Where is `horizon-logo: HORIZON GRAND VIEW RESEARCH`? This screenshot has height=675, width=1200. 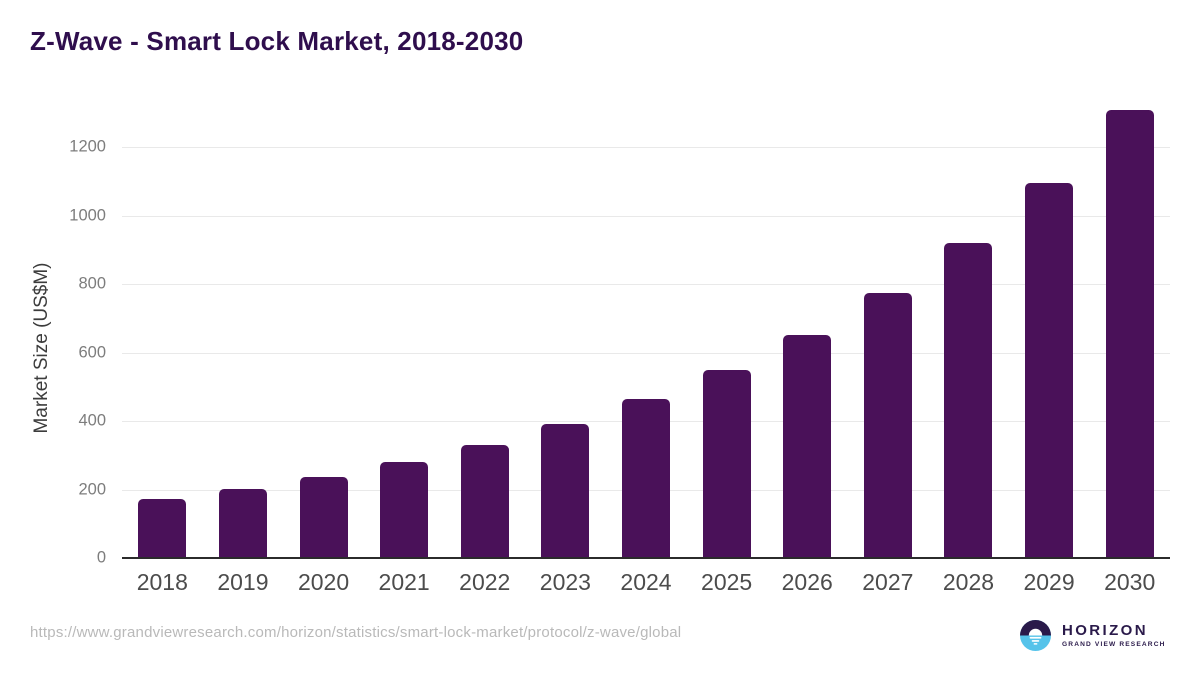 horizon-logo: HORIZON GRAND VIEW RESEARCH is located at coordinates (1093, 635).